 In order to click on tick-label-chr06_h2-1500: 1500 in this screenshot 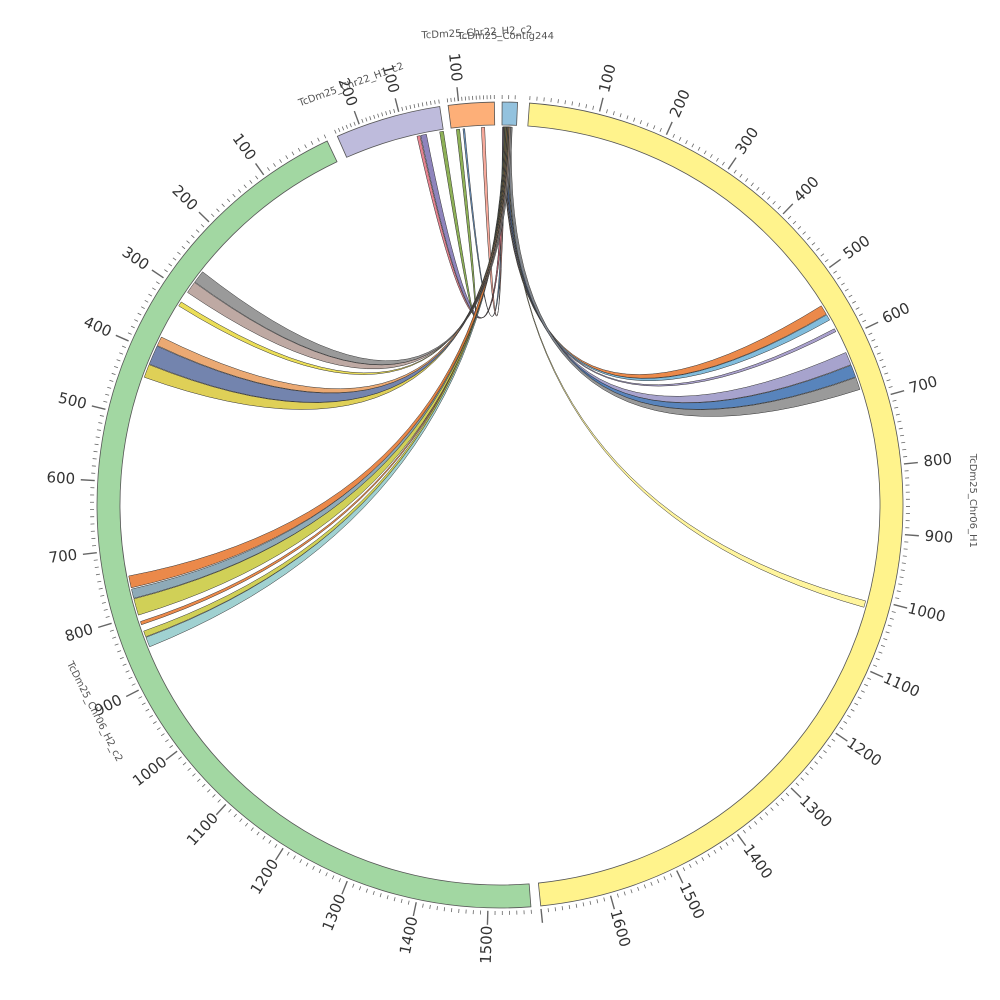, I will do `click(486, 944)`.